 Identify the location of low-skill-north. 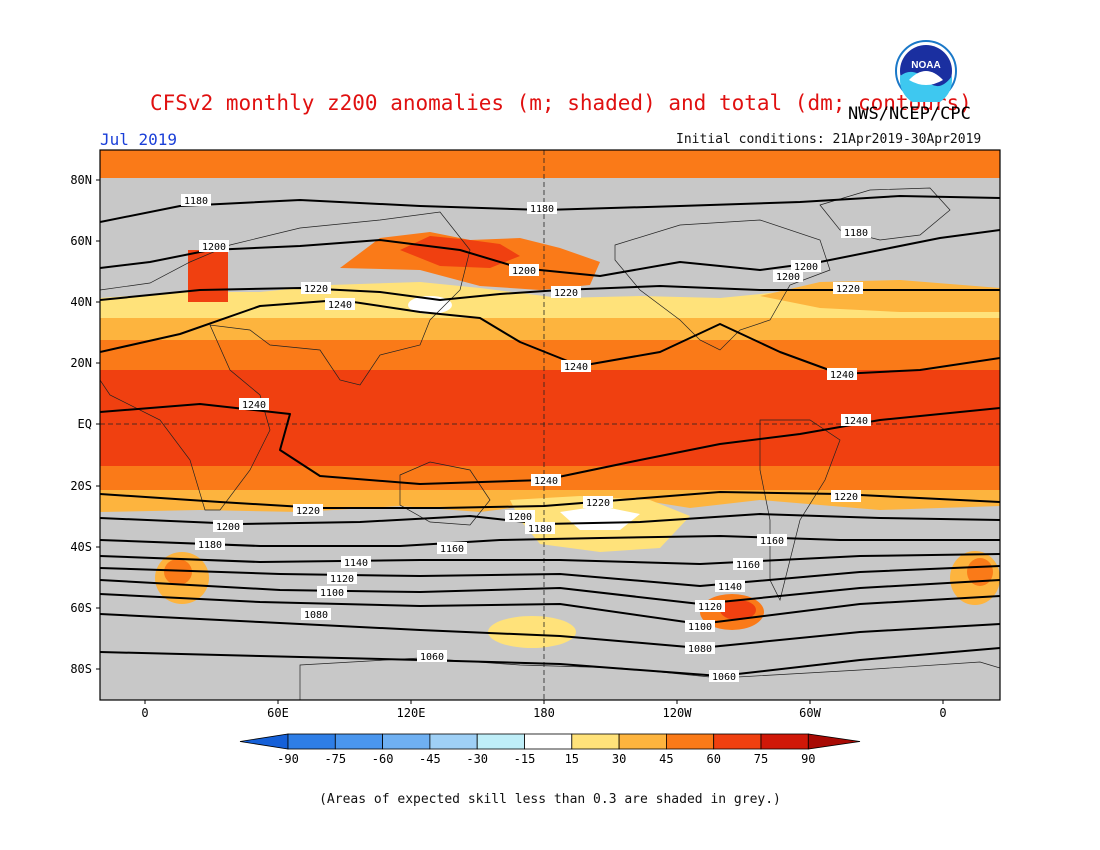
(550, 187).